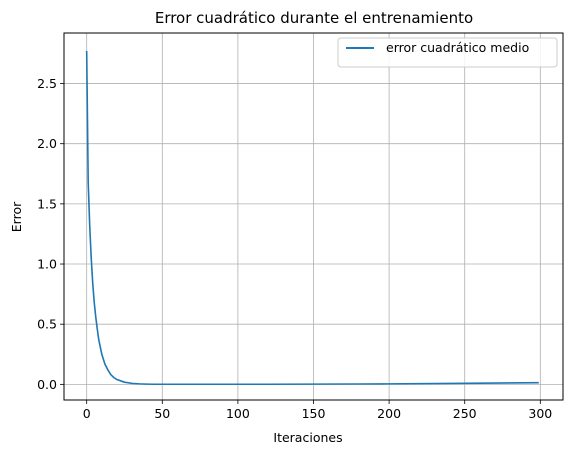 This screenshot has width=567, height=455. What do you see at coordinates (465, 413) in the screenshot?
I see `x-tick-label: 250` at bounding box center [465, 413].